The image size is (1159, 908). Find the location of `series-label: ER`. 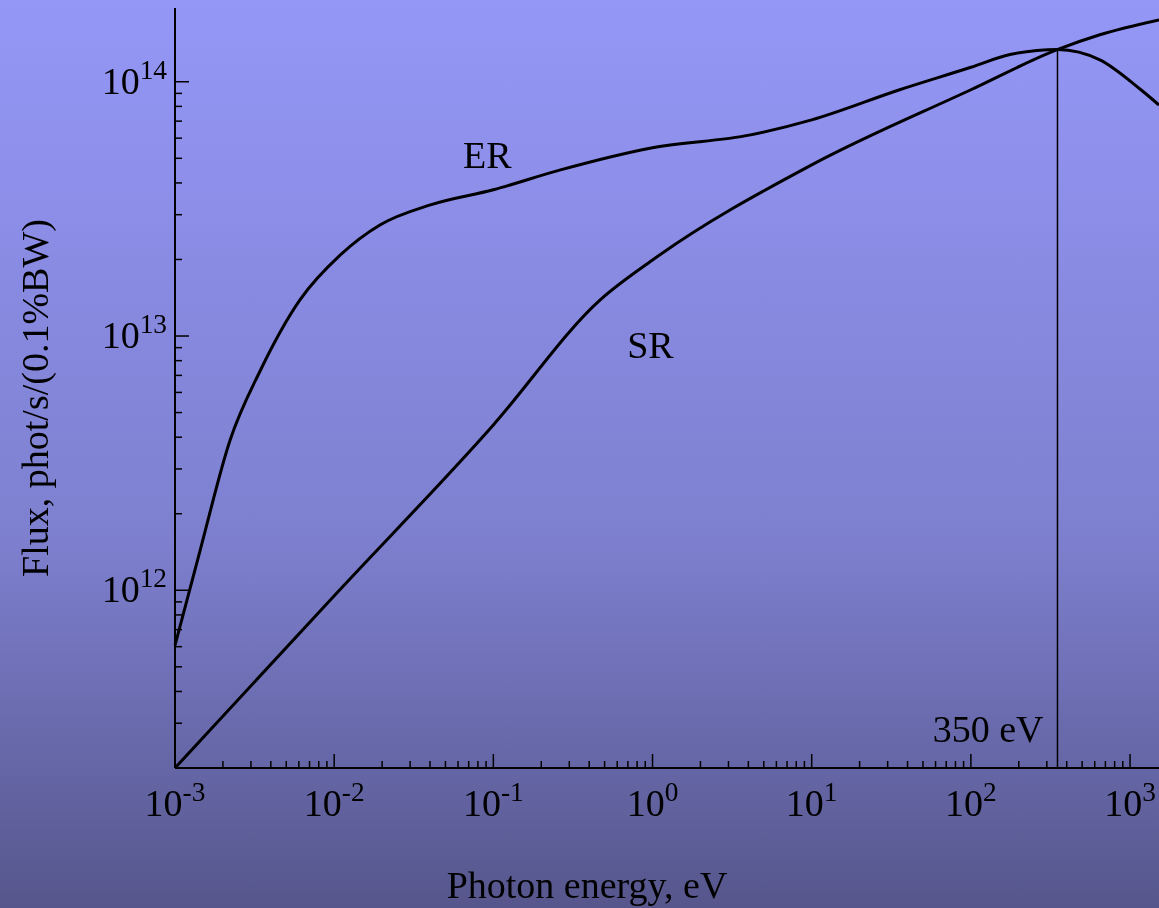

series-label: ER is located at coordinates (488, 154).